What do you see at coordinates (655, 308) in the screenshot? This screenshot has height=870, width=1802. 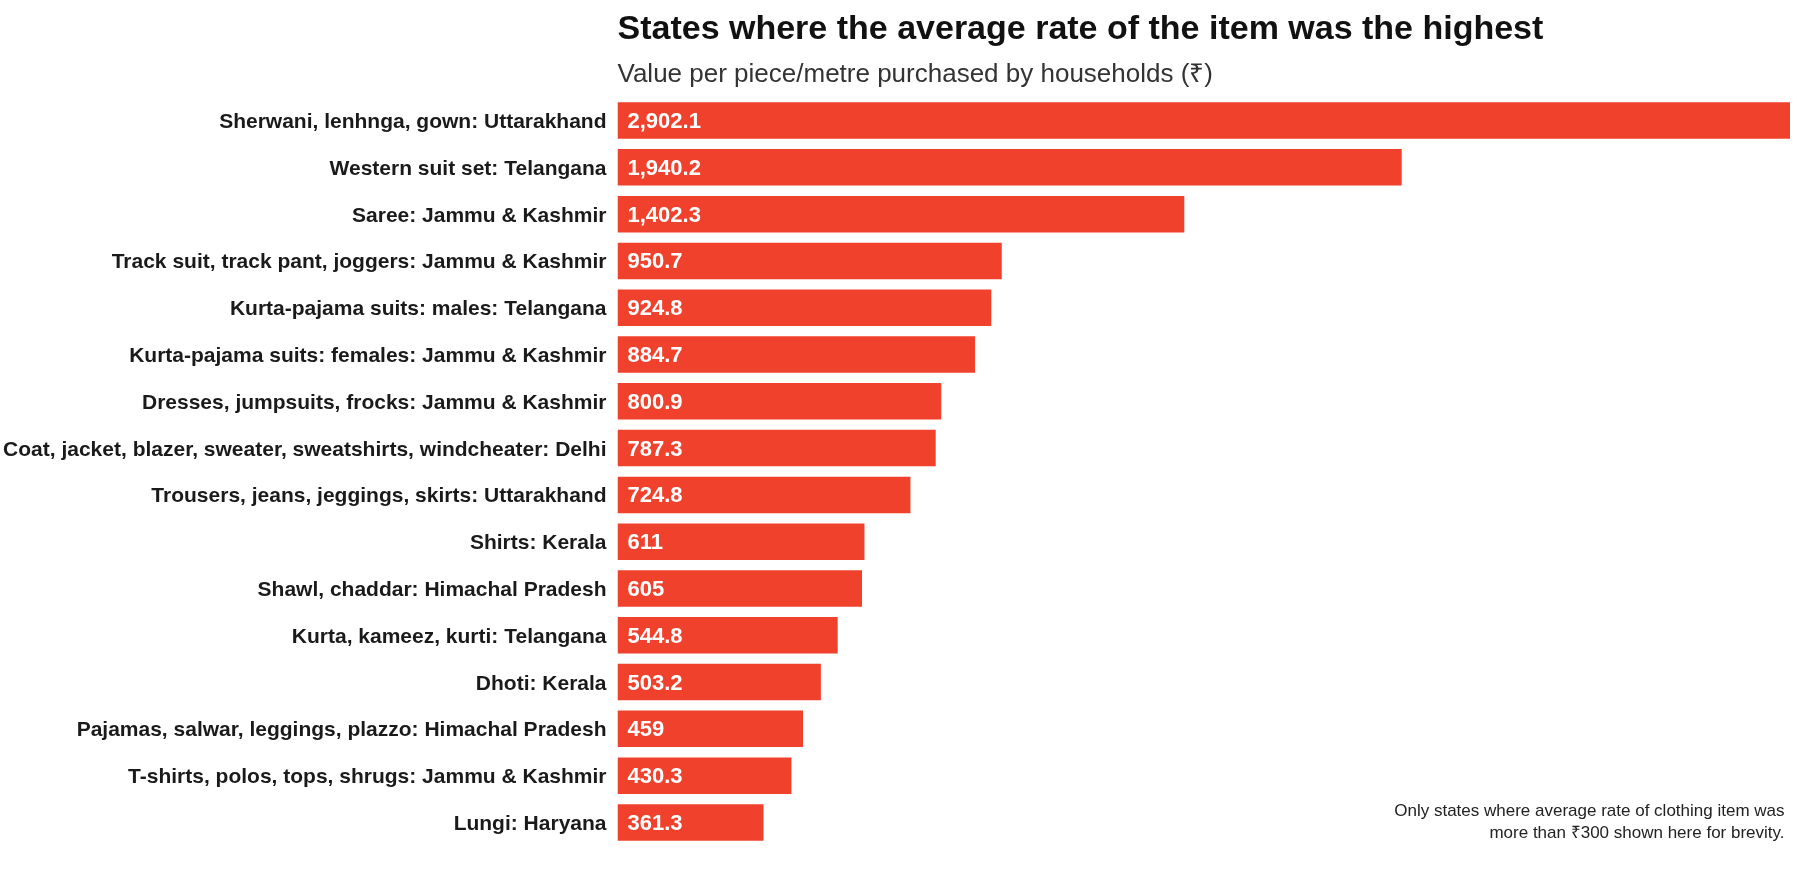 I see `data-label: 924.8` at bounding box center [655, 308].